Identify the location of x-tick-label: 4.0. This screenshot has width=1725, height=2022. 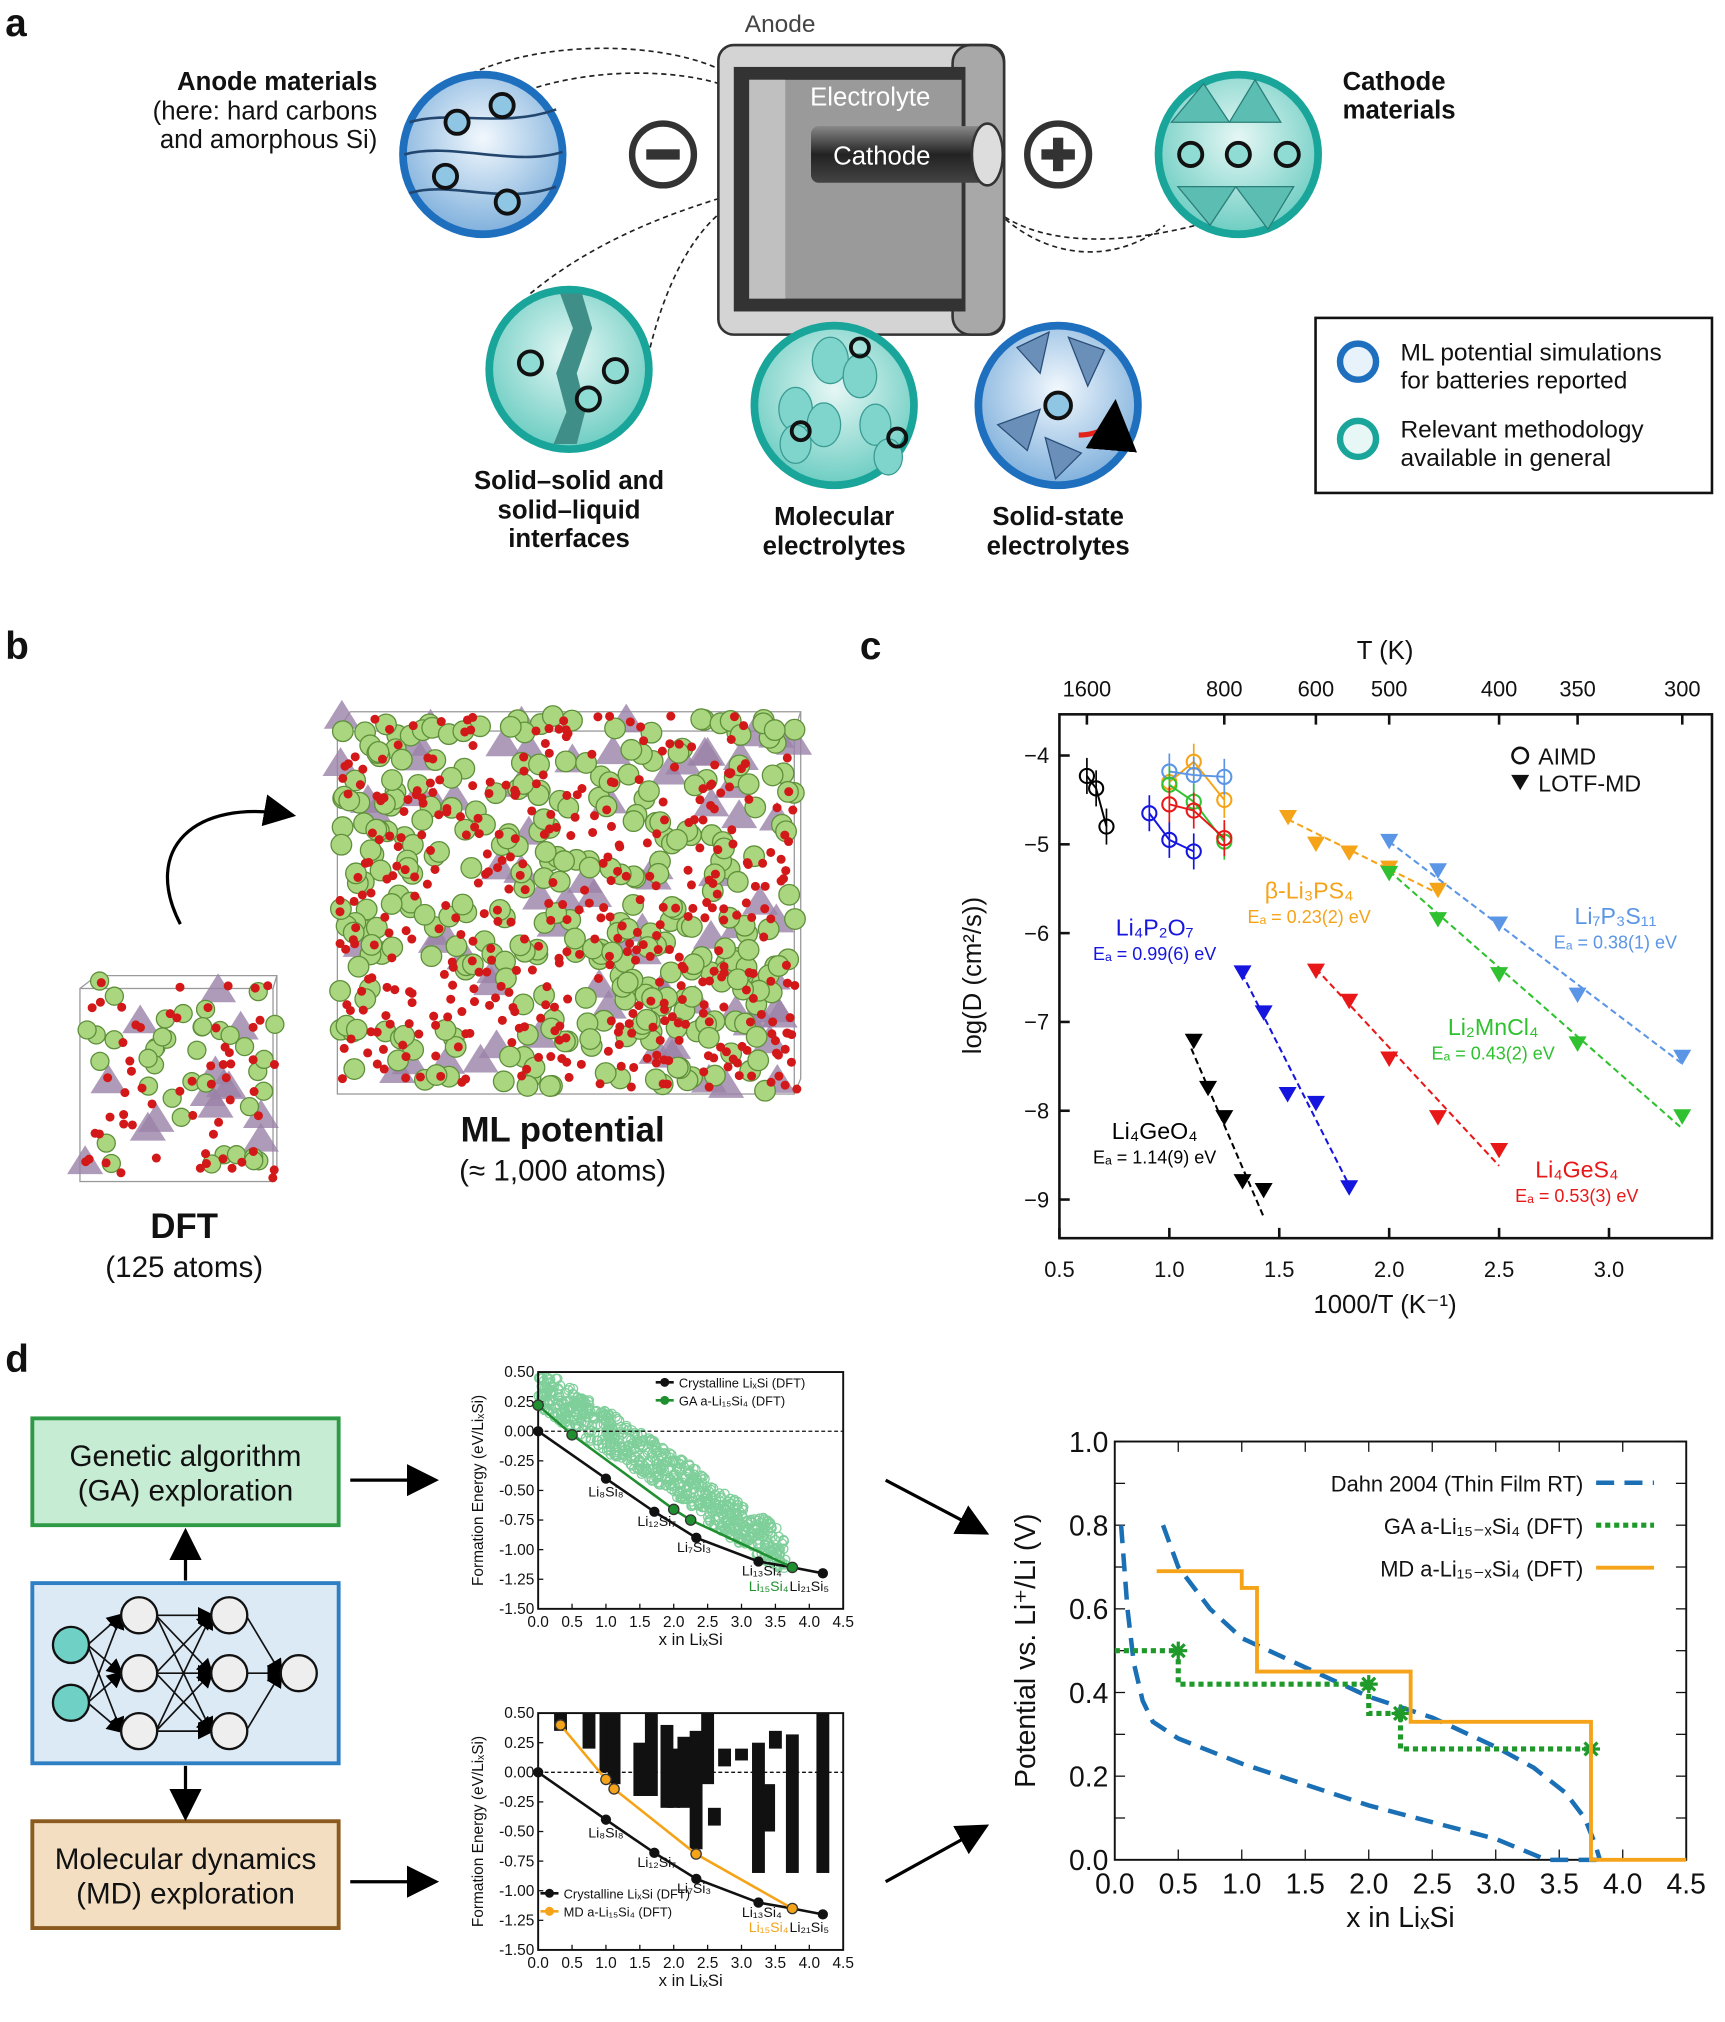
(1622, 1883).